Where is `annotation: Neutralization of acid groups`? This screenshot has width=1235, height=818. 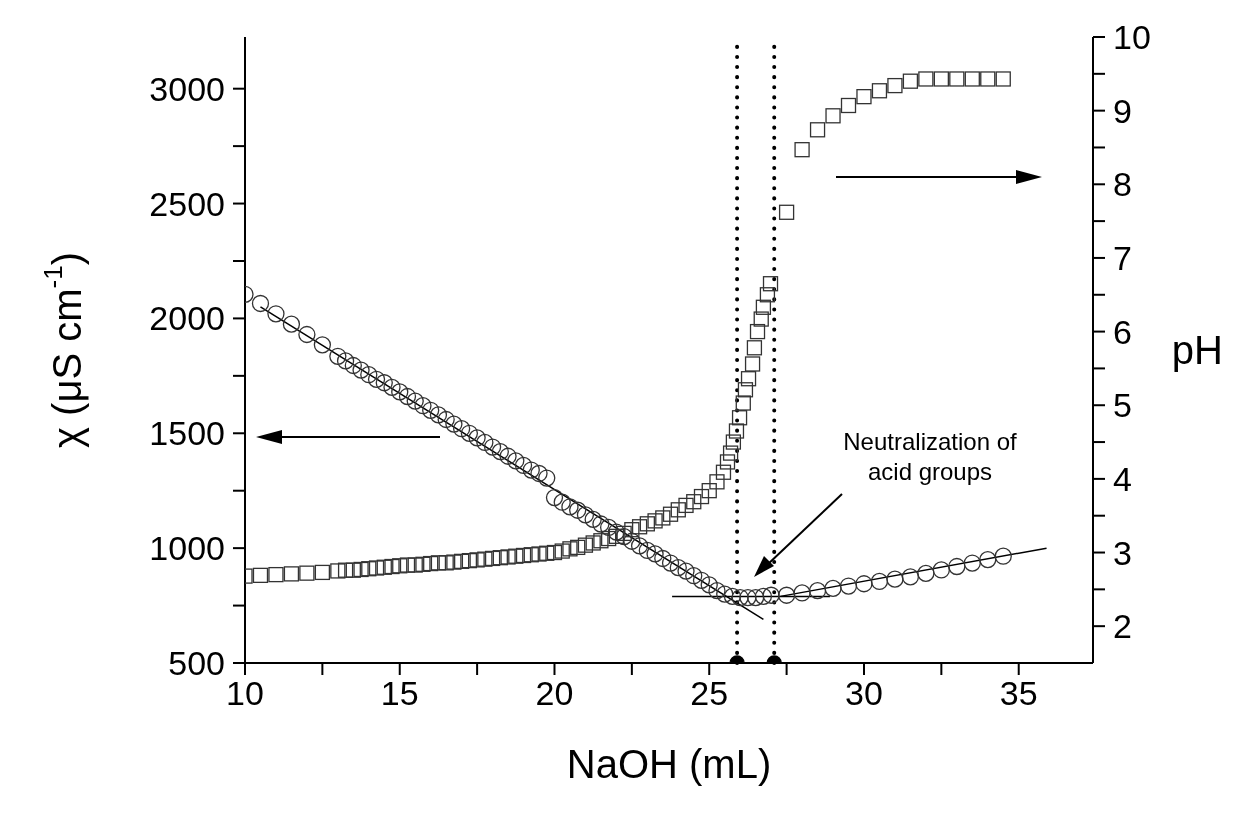 annotation: Neutralization of acid groups is located at coordinates (930, 456).